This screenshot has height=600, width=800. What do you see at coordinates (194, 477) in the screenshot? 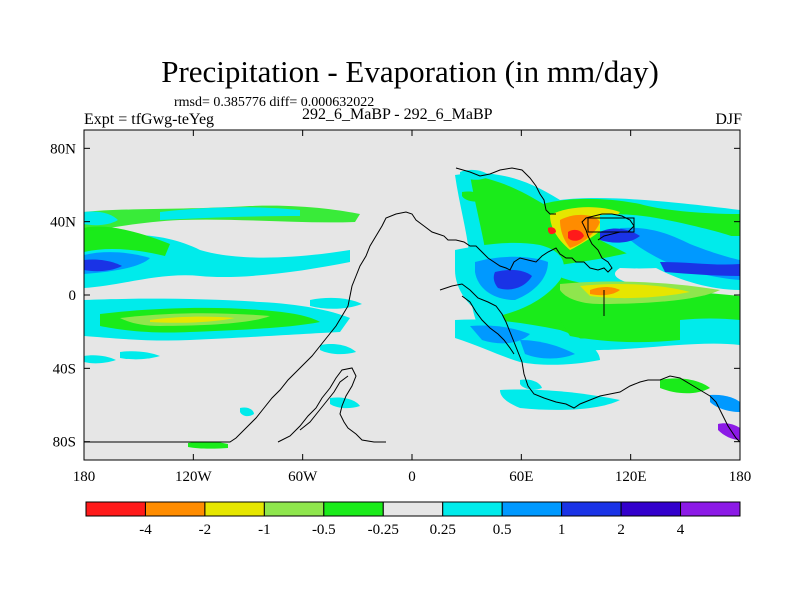
I see `x-tick-label: 120W` at bounding box center [194, 477].